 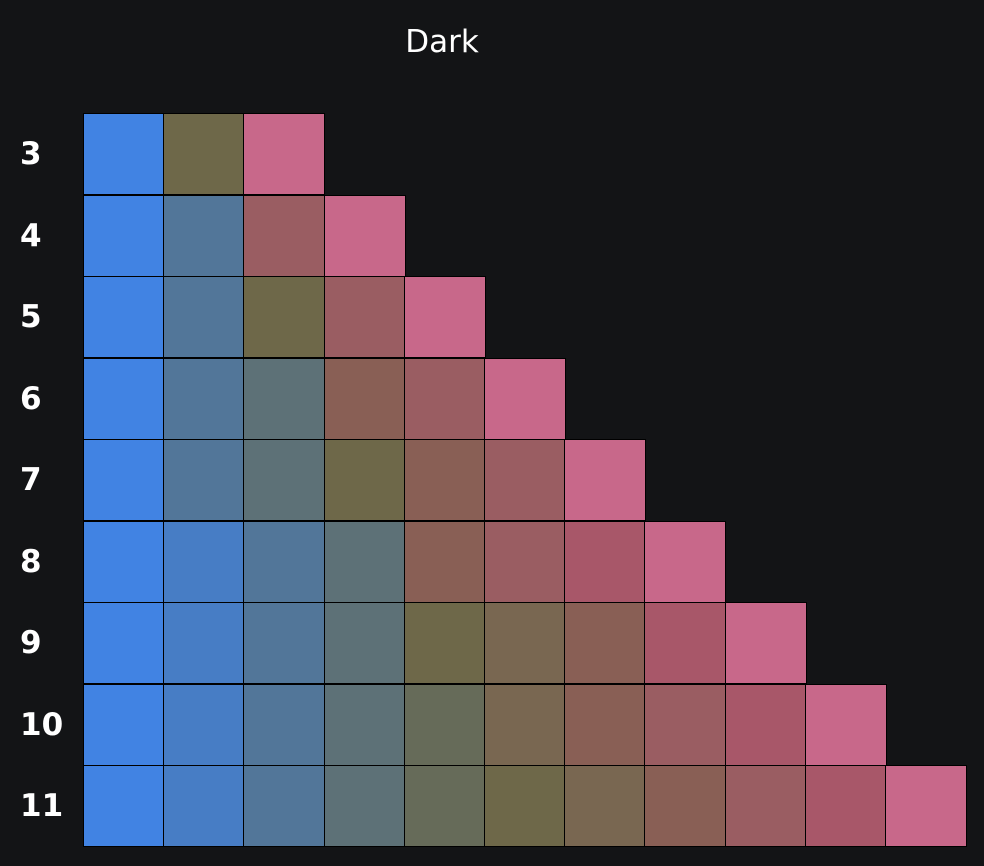 I want to click on row-label: 3, so click(x=31, y=154).